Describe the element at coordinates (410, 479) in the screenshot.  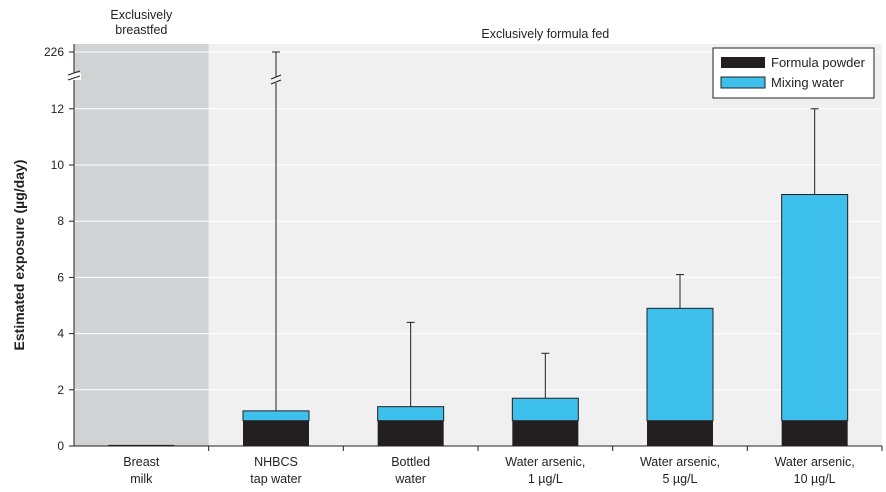
I see `category-label: water` at that location.